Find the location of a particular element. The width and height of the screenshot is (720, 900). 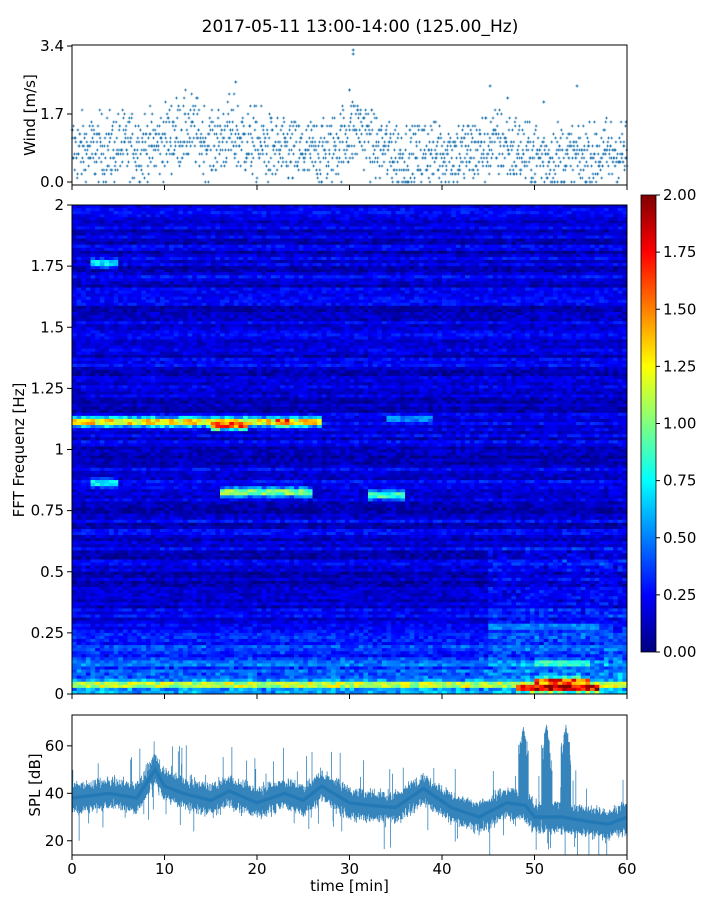

wind-axes-frame is located at coordinates (349, 115).